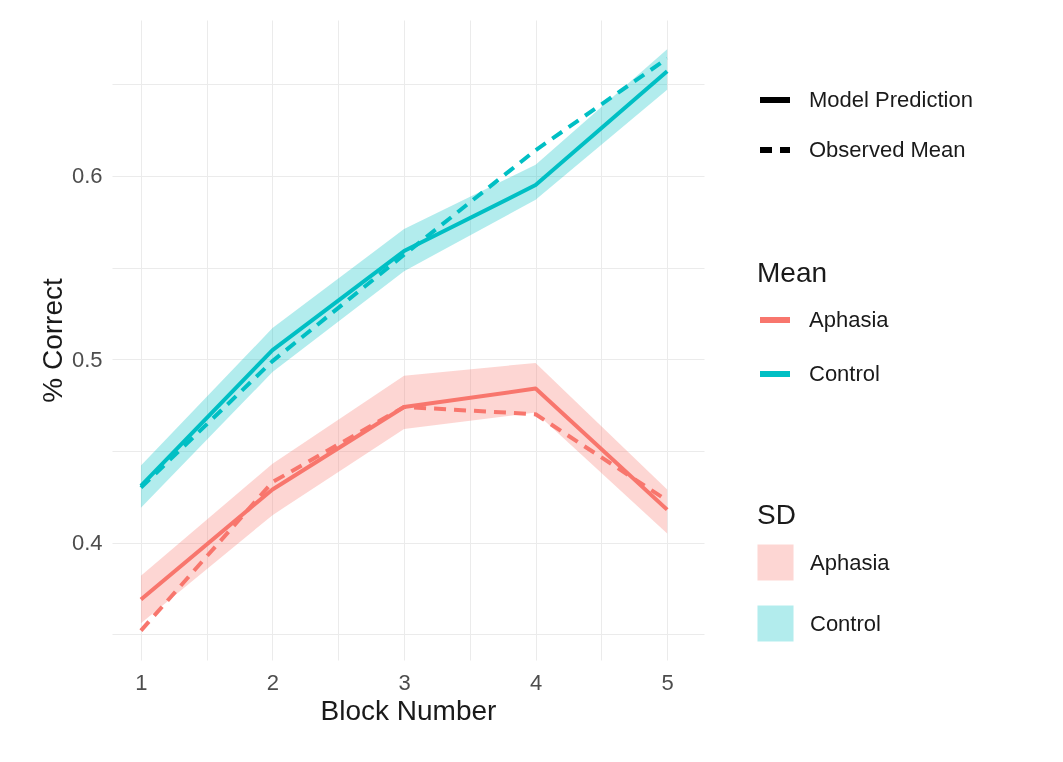  Describe the element at coordinates (87, 543) in the screenshot. I see `y-tick-label: 0.4` at that location.